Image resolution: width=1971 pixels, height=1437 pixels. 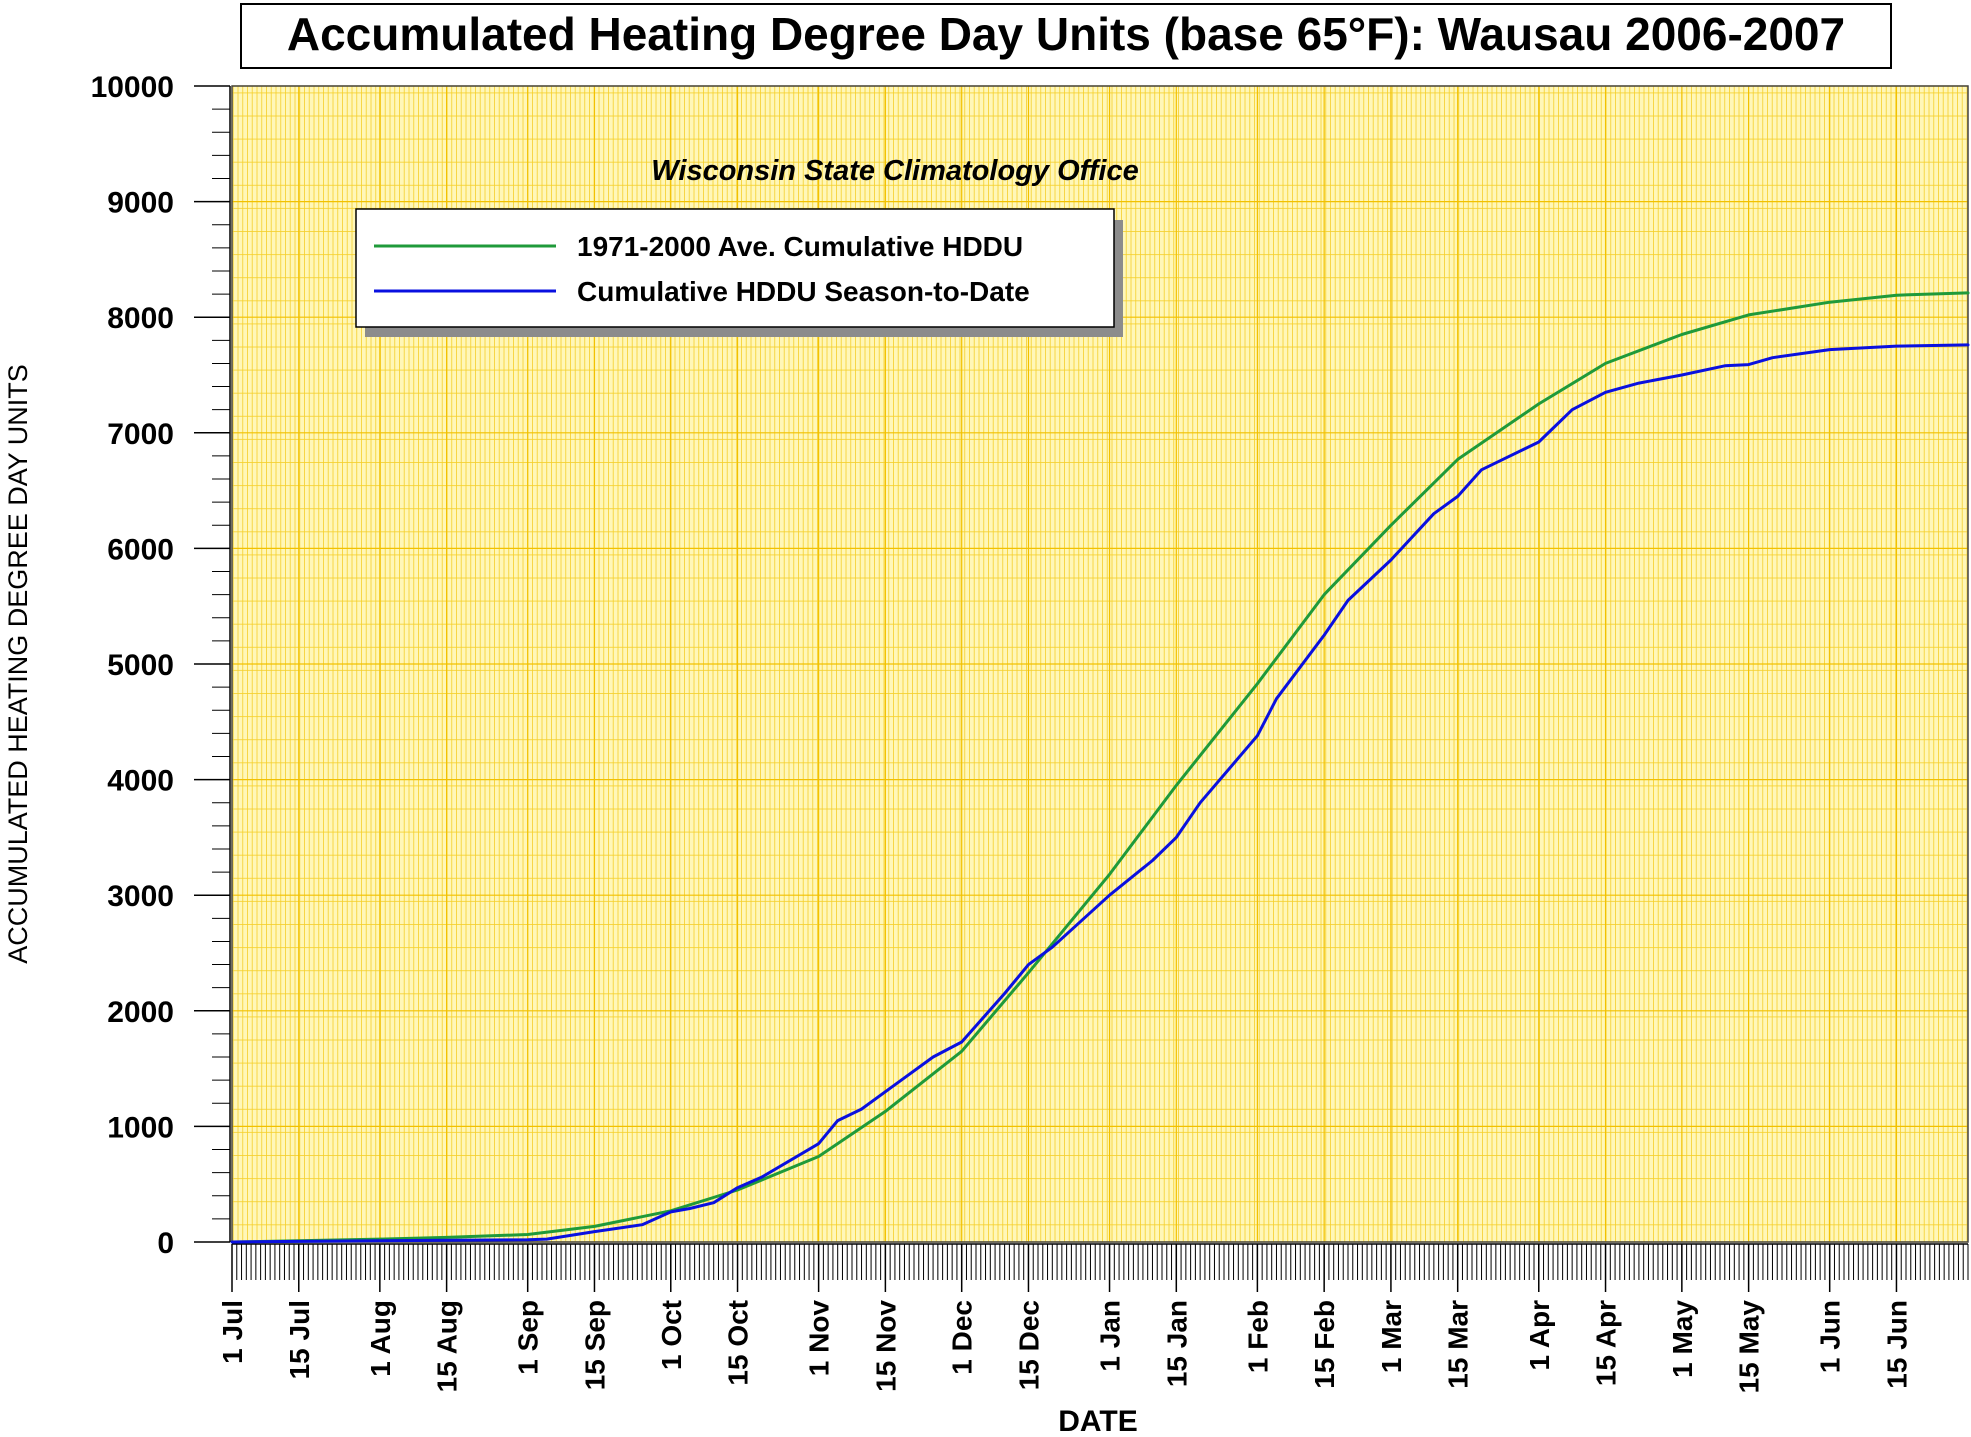 What do you see at coordinates (1176, 1343) in the screenshot?
I see `x-tick-label: 15 Jan` at bounding box center [1176, 1343].